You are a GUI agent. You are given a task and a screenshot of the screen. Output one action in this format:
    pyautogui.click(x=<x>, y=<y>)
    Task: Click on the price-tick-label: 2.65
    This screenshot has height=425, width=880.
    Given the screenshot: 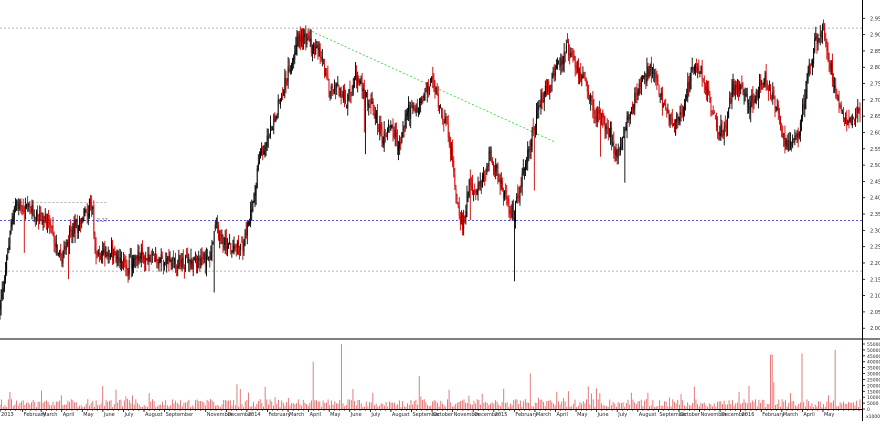 What is the action you would take?
    pyautogui.click(x=875, y=117)
    